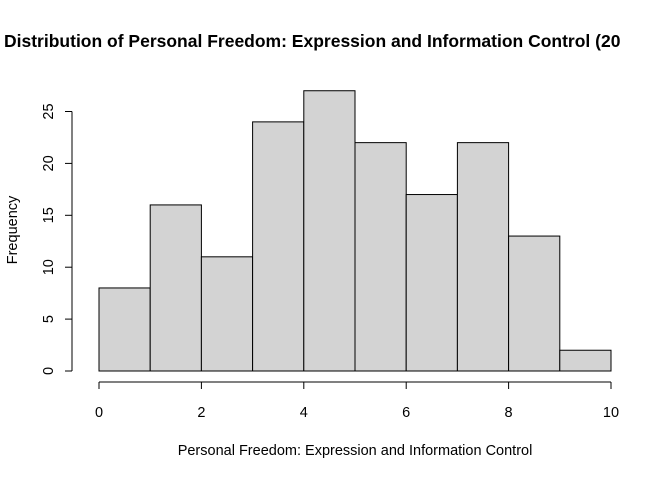  I want to click on y-tick-label: 10, so click(49, 267).